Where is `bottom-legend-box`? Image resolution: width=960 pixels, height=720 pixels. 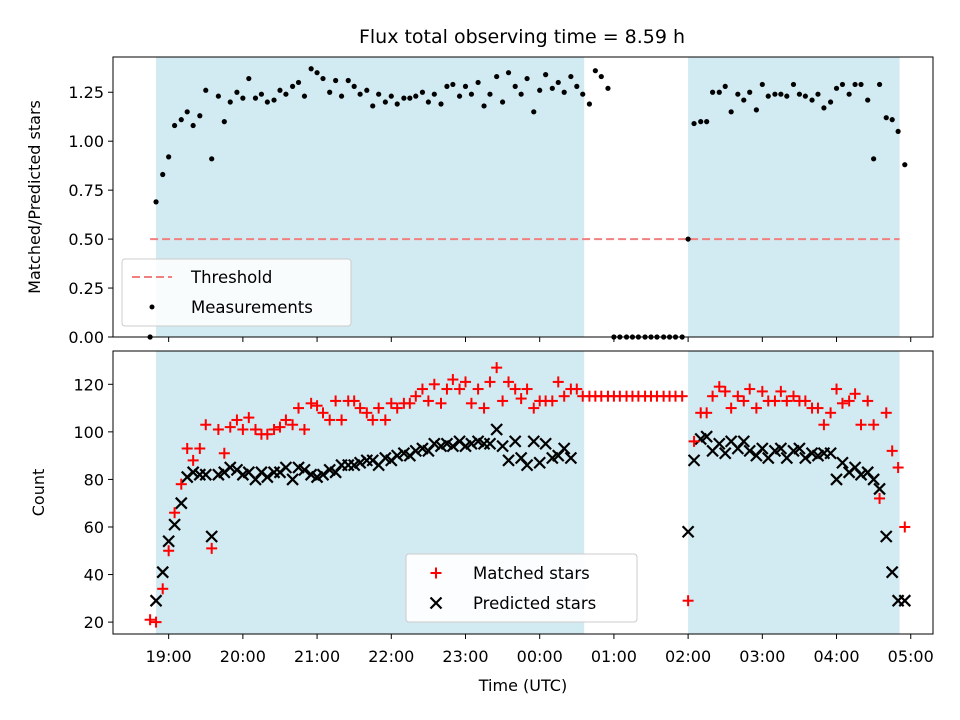
bottom-legend-box is located at coordinates (521, 588).